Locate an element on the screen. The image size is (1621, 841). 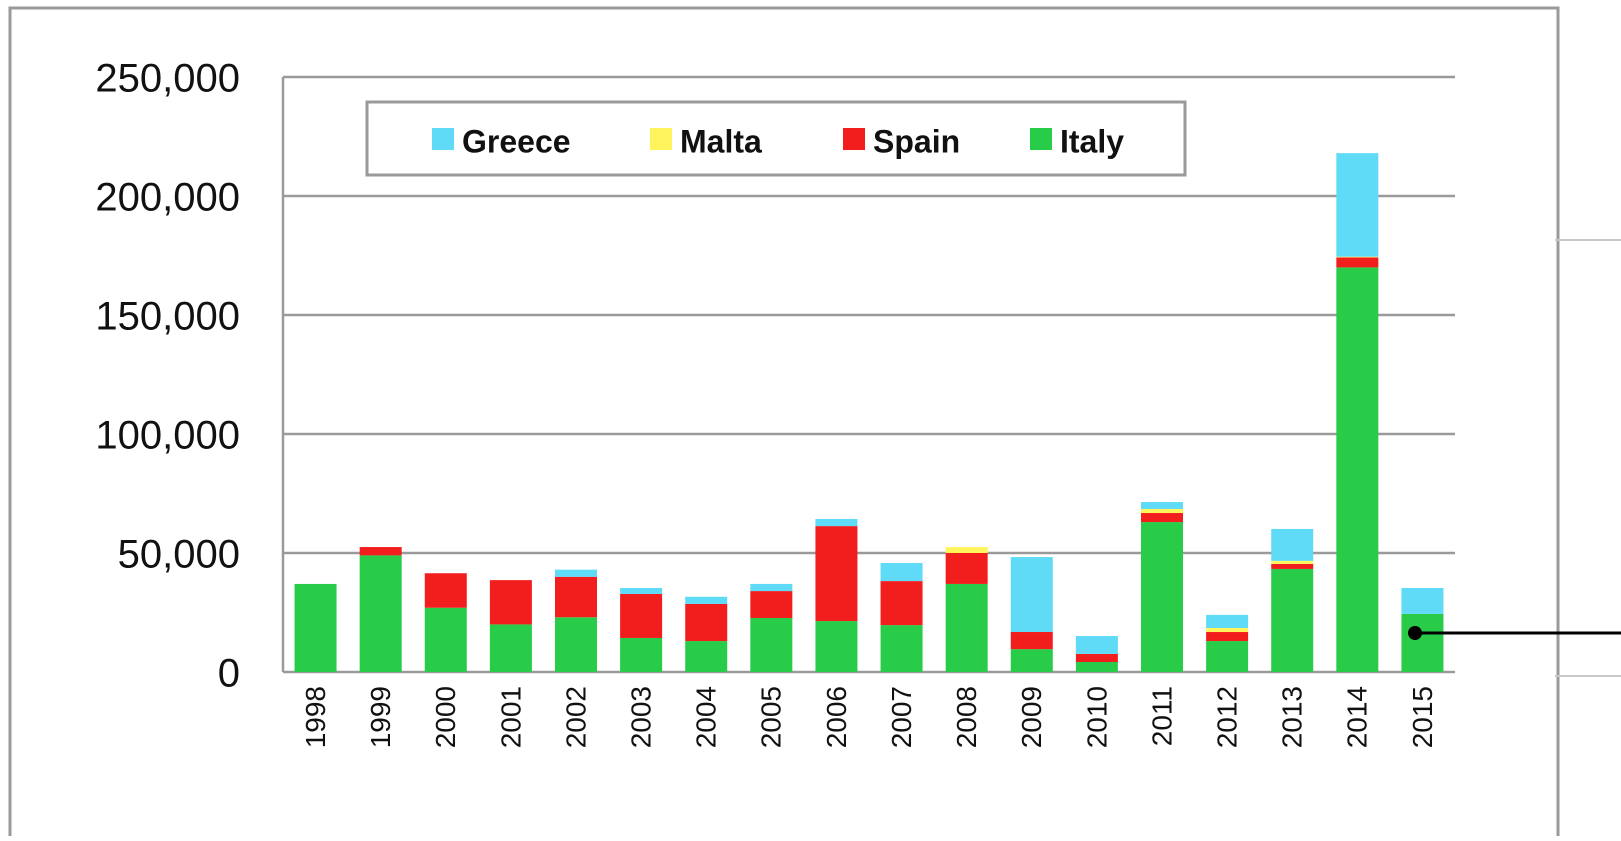
pointer-dot is located at coordinates (1415, 633).